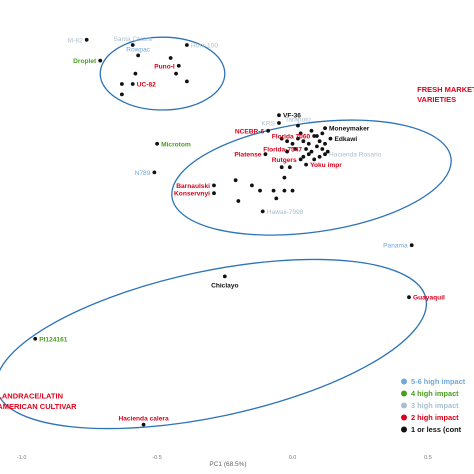 This screenshot has width=474, height=474. What do you see at coordinates (438, 381) in the screenshot?
I see `legend-entry-label: 5-6 high impact` at bounding box center [438, 381].